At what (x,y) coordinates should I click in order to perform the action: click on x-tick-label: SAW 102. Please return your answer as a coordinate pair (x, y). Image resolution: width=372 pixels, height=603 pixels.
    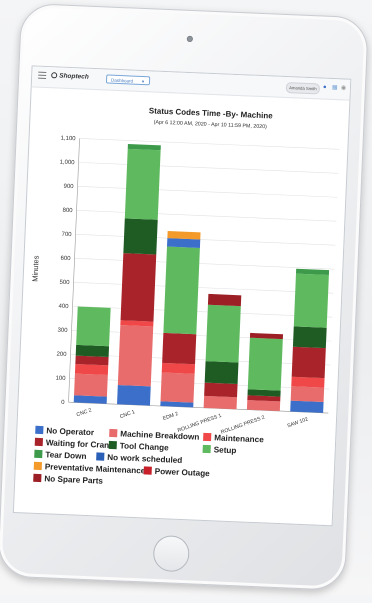
    Looking at the image, I should click on (298, 422).